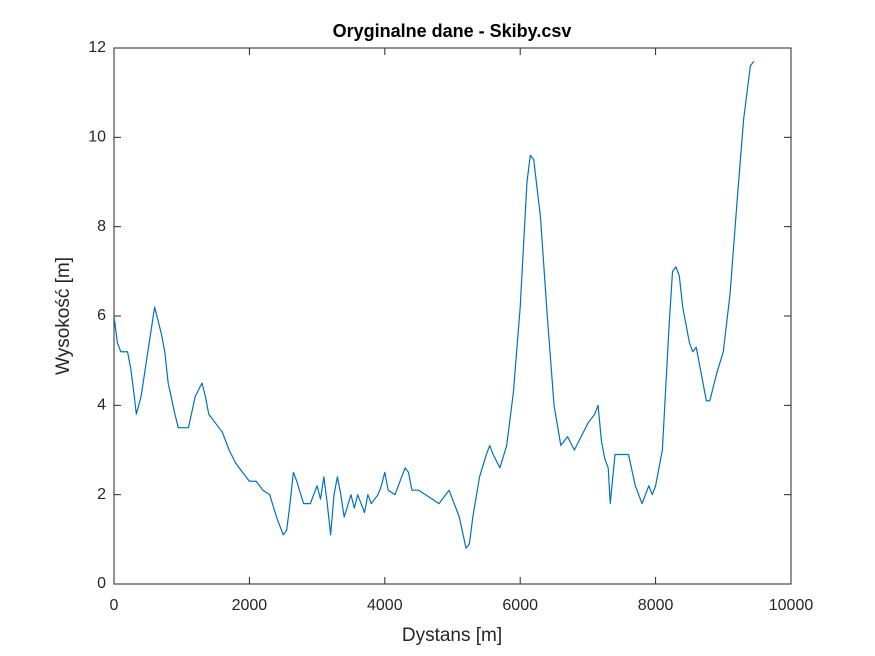 The width and height of the screenshot is (875, 656). I want to click on y-tick-label: 8, so click(101, 226).